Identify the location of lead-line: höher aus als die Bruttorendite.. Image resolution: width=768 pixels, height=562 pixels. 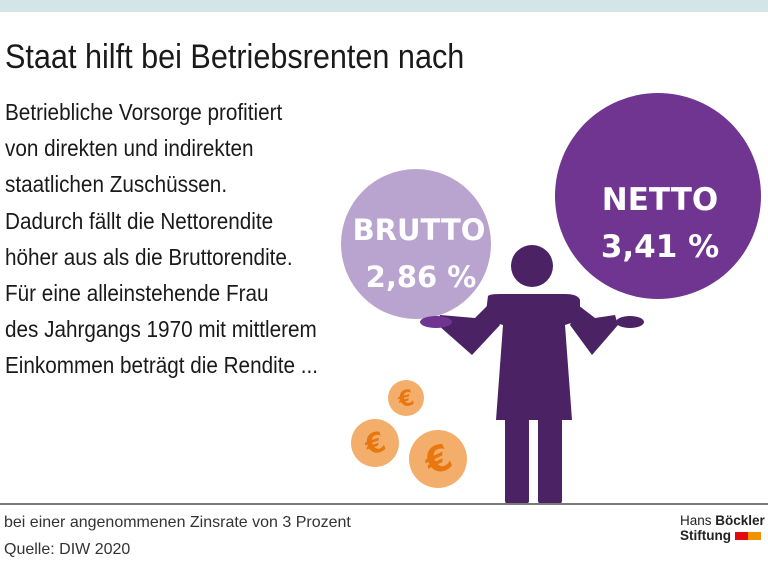
(149, 256).